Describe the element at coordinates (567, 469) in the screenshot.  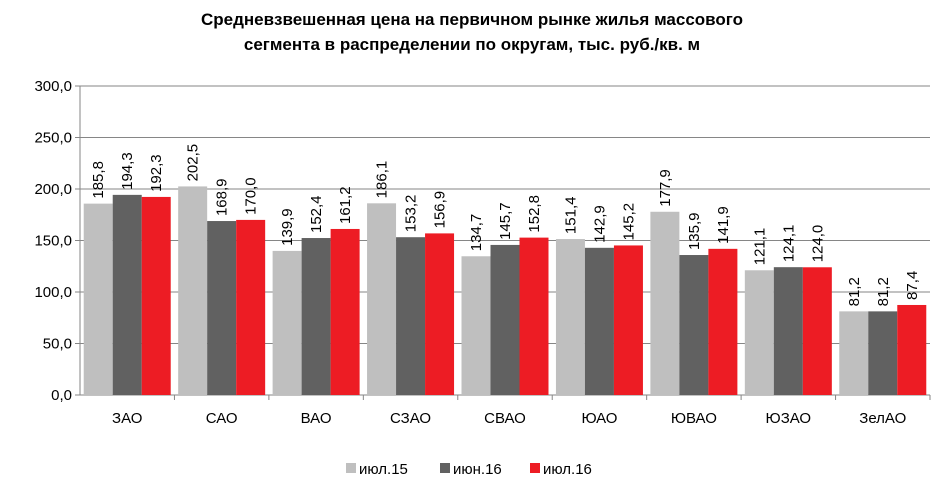
I see `legend-label: июл.16` at that location.